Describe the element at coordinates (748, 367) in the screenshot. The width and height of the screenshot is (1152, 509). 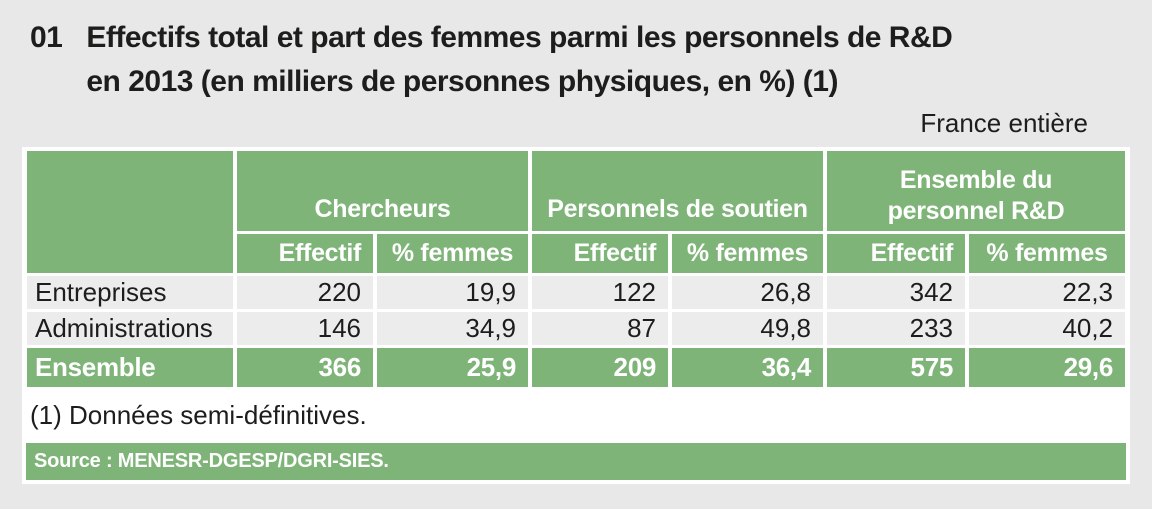
I see `cell-value: 36,4` at that location.